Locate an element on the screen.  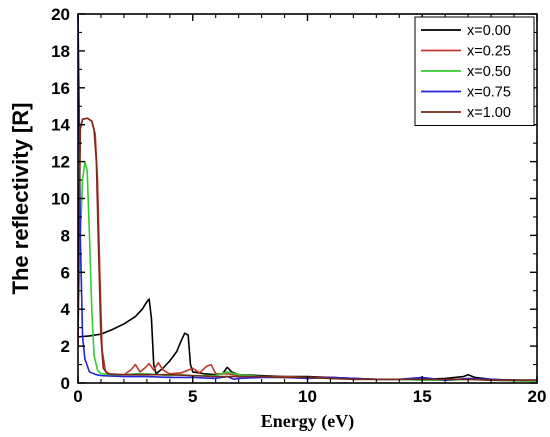
legend-label-3: x=0.75 is located at coordinates (489, 93).